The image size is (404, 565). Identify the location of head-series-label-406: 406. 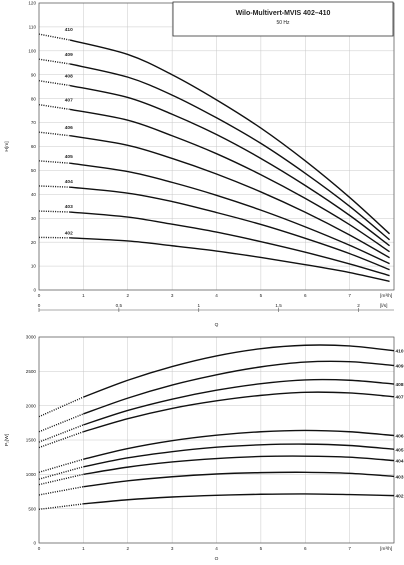
(69, 128).